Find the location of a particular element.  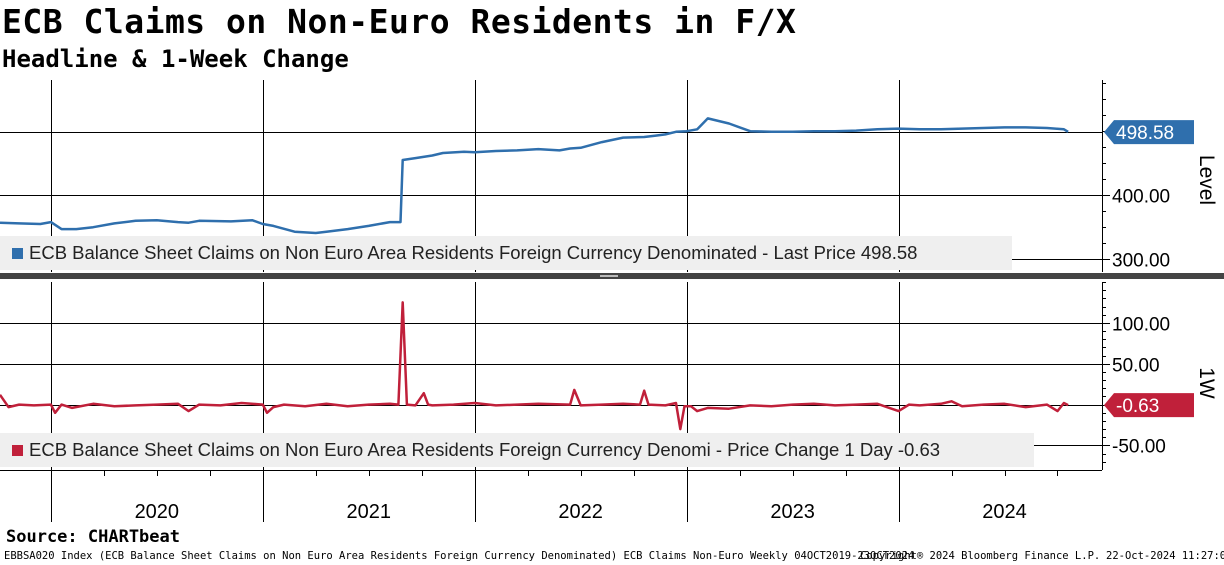

xaxis-label-2022: 2022 is located at coordinates (580, 512).